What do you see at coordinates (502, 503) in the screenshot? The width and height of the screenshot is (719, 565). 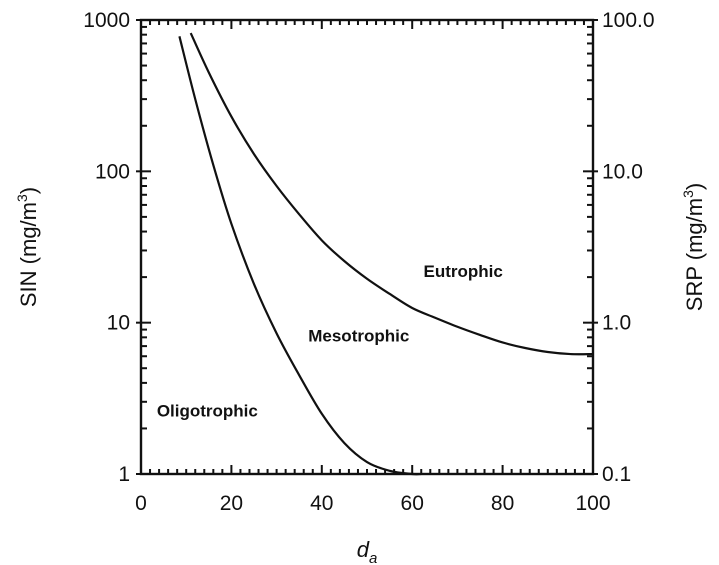 I see `x-tick-label: 80` at bounding box center [502, 503].